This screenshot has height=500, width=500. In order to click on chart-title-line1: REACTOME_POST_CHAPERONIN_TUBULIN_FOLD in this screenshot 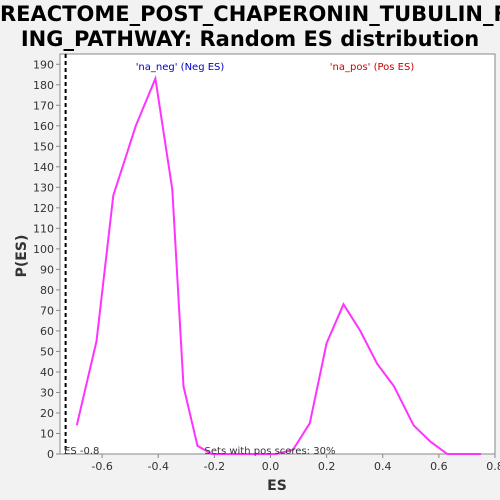, I will do `click(250, 14)`.